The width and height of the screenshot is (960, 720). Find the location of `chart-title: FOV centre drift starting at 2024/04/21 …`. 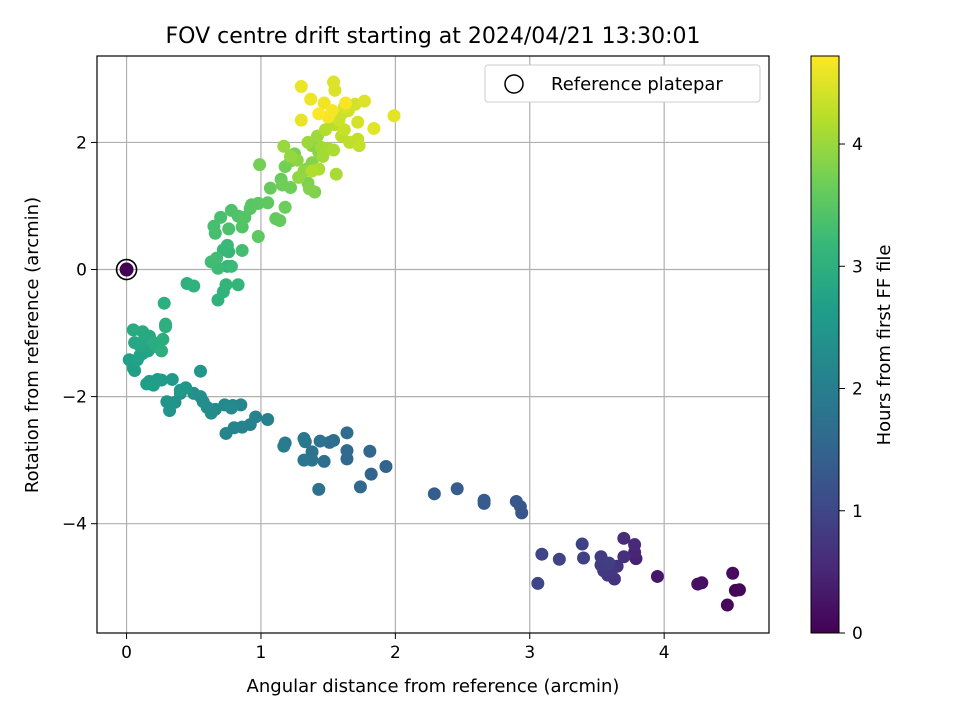

chart-title: FOV centre drift starting at 2024/04/21 … is located at coordinates (433, 36).